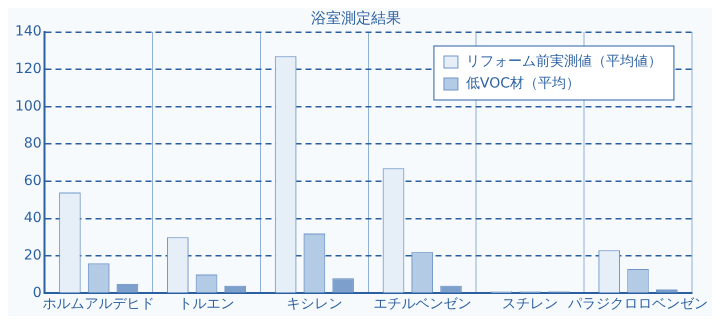 The width and height of the screenshot is (720, 324). Describe the element at coordinates (422, 304) in the screenshot. I see `x-tick-label: エチルベンゼン` at that location.